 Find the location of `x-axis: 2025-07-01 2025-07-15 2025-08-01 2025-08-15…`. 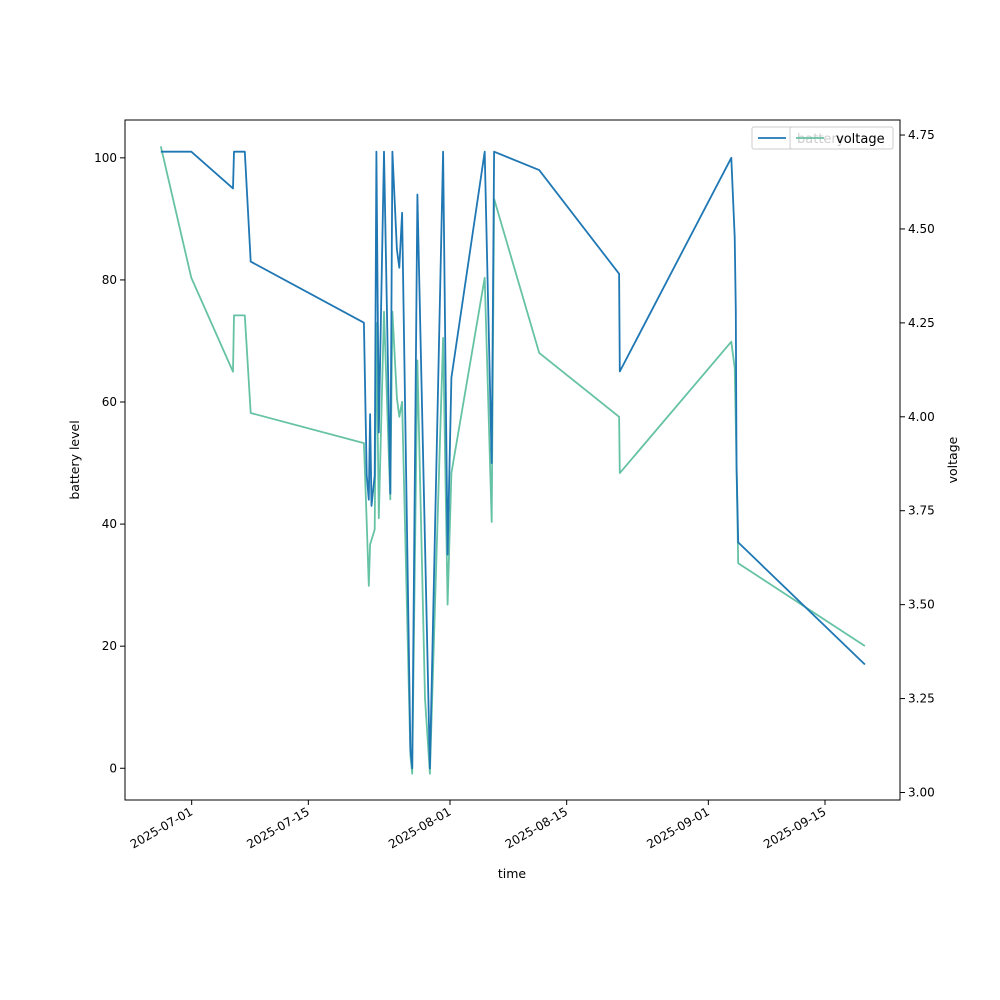

x-axis: 2025-07-01 2025-07-15 2025-08-01 2025-08-15… is located at coordinates (478, 825).